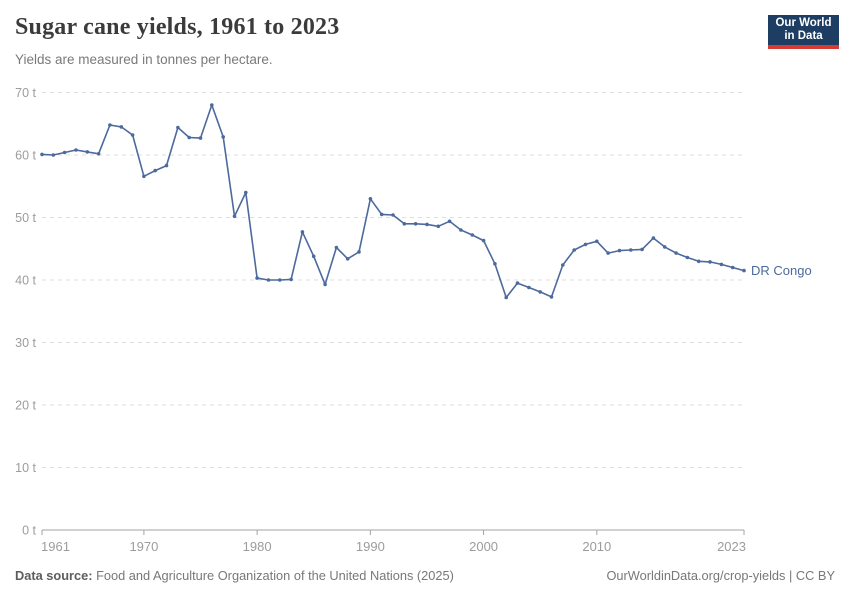  Describe the element at coordinates (29, 531) in the screenshot. I see `y-tick-label: 0 t` at that location.